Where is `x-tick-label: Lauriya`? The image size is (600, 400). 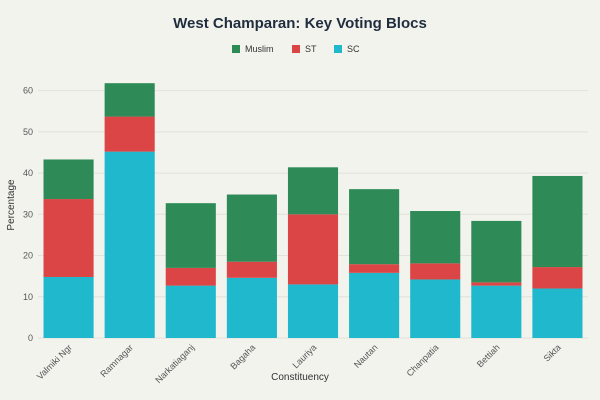 x-tick-label: Lauriya is located at coordinates (304, 356).